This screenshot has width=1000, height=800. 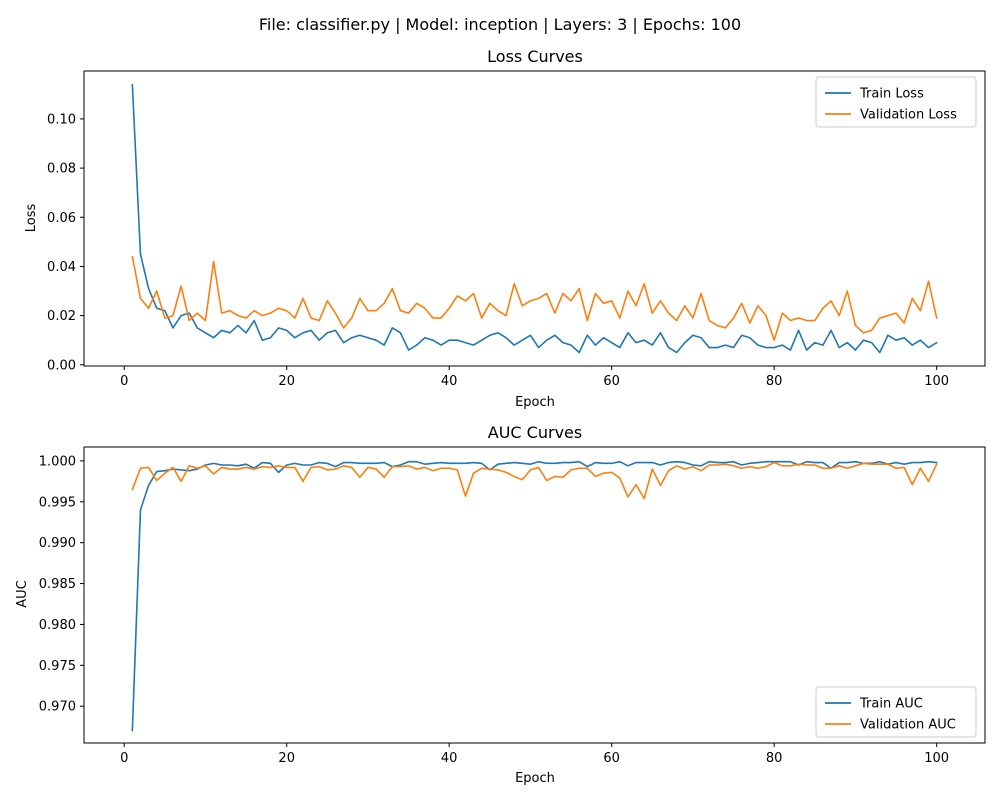 I want to click on loss-xtick-label: 100, so click(x=936, y=381).